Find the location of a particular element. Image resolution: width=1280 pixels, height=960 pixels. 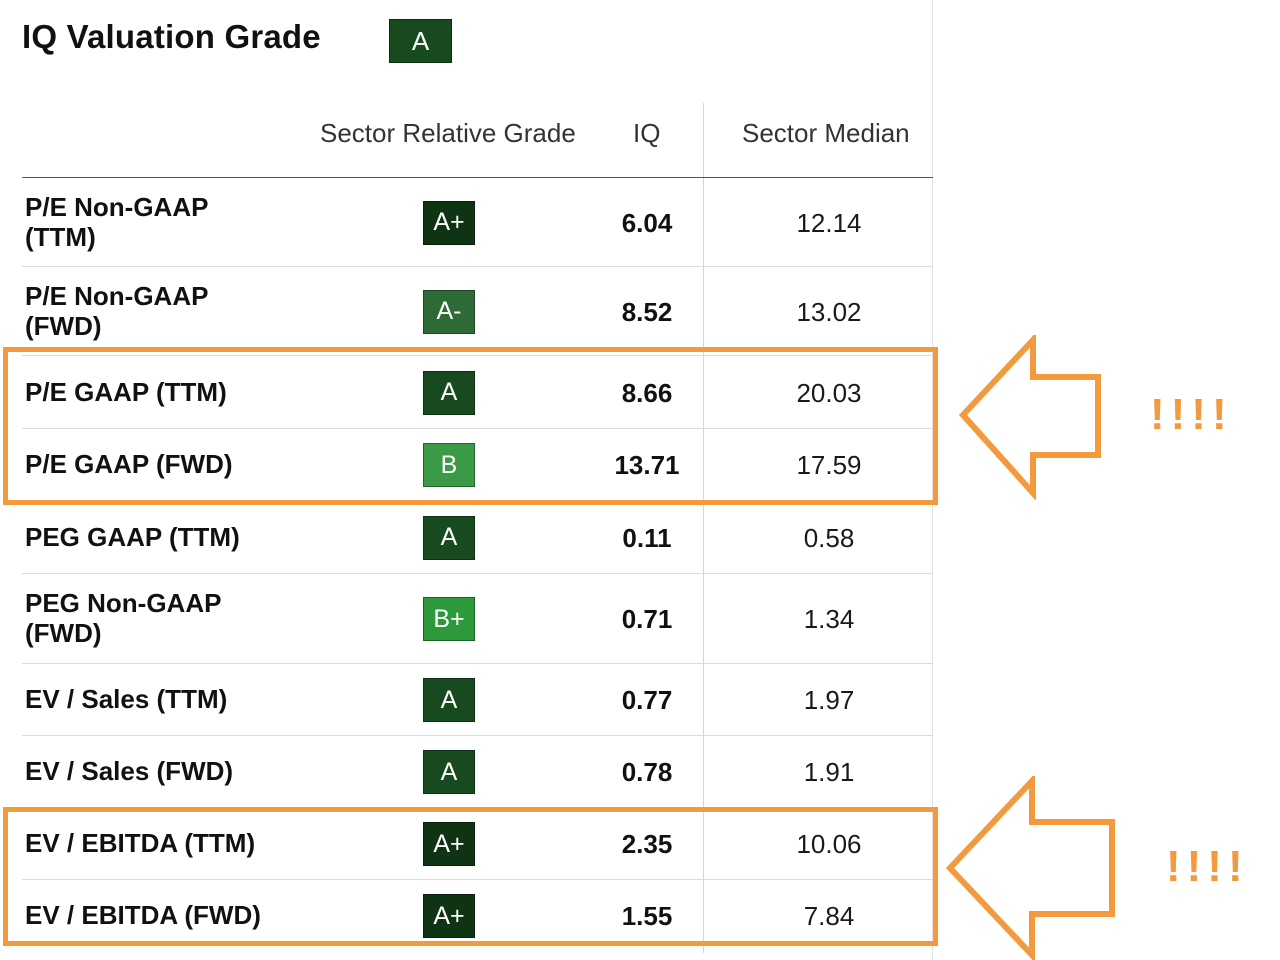

metric-label: EV / EBITDA (TTM) is located at coordinates (140, 843).